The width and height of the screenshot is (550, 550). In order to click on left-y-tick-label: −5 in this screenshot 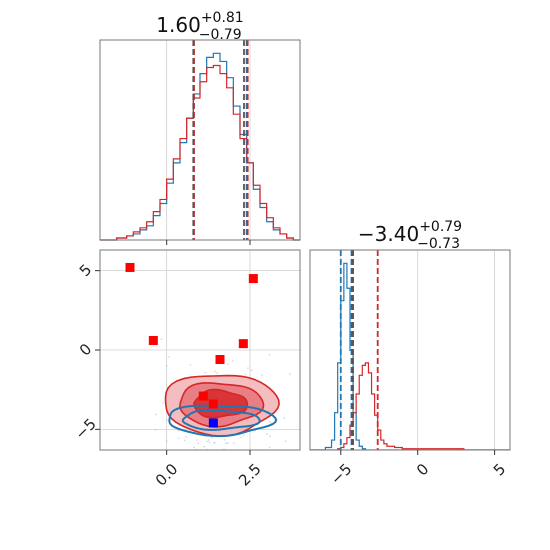, I will do `click(85, 429)`.